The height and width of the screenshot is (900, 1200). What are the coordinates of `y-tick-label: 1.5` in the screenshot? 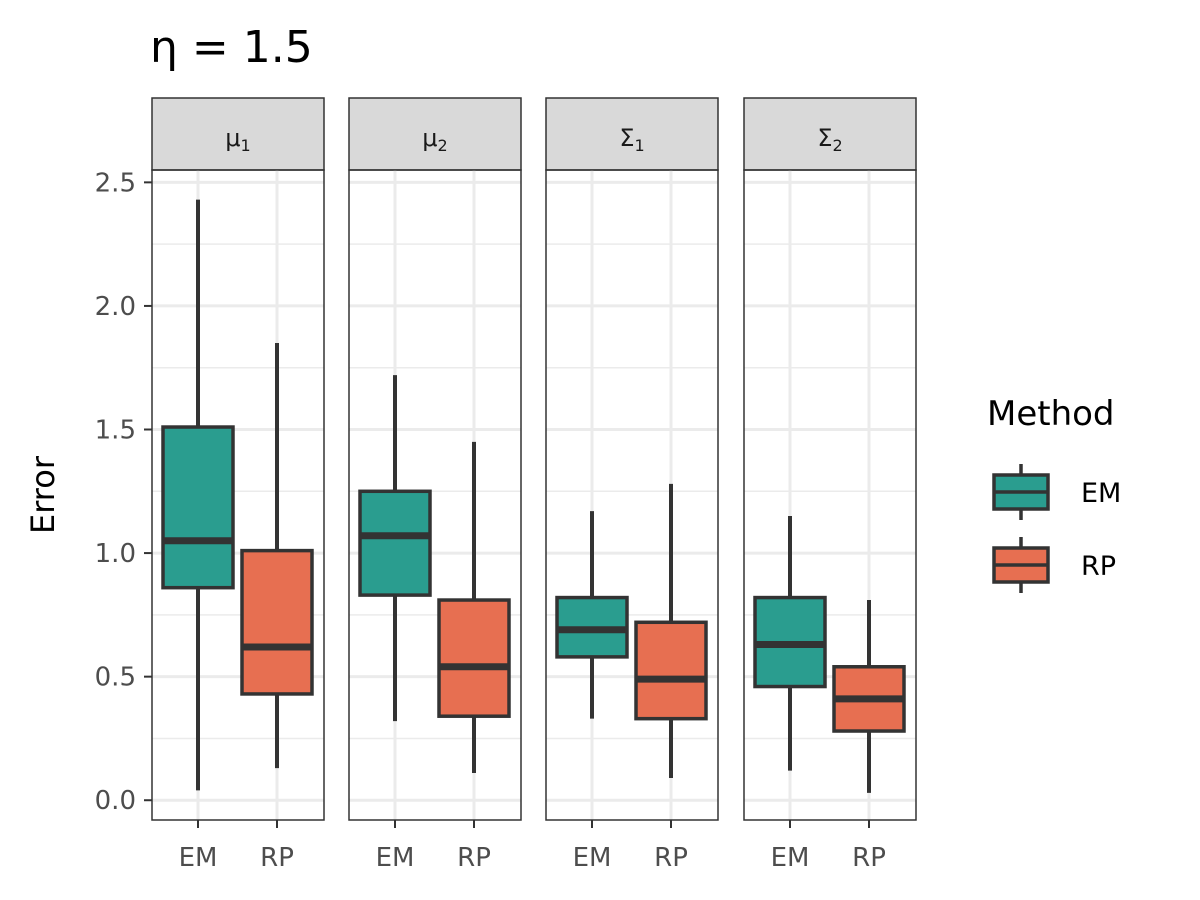 It's located at (115, 431).